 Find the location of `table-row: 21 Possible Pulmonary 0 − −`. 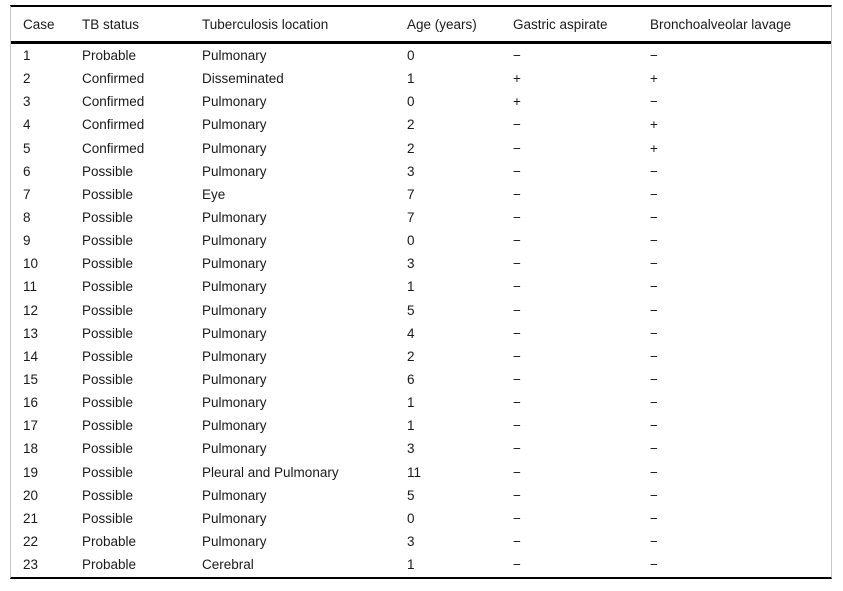

table-row: 21 Possible Pulmonary 0 − − is located at coordinates (421, 518).